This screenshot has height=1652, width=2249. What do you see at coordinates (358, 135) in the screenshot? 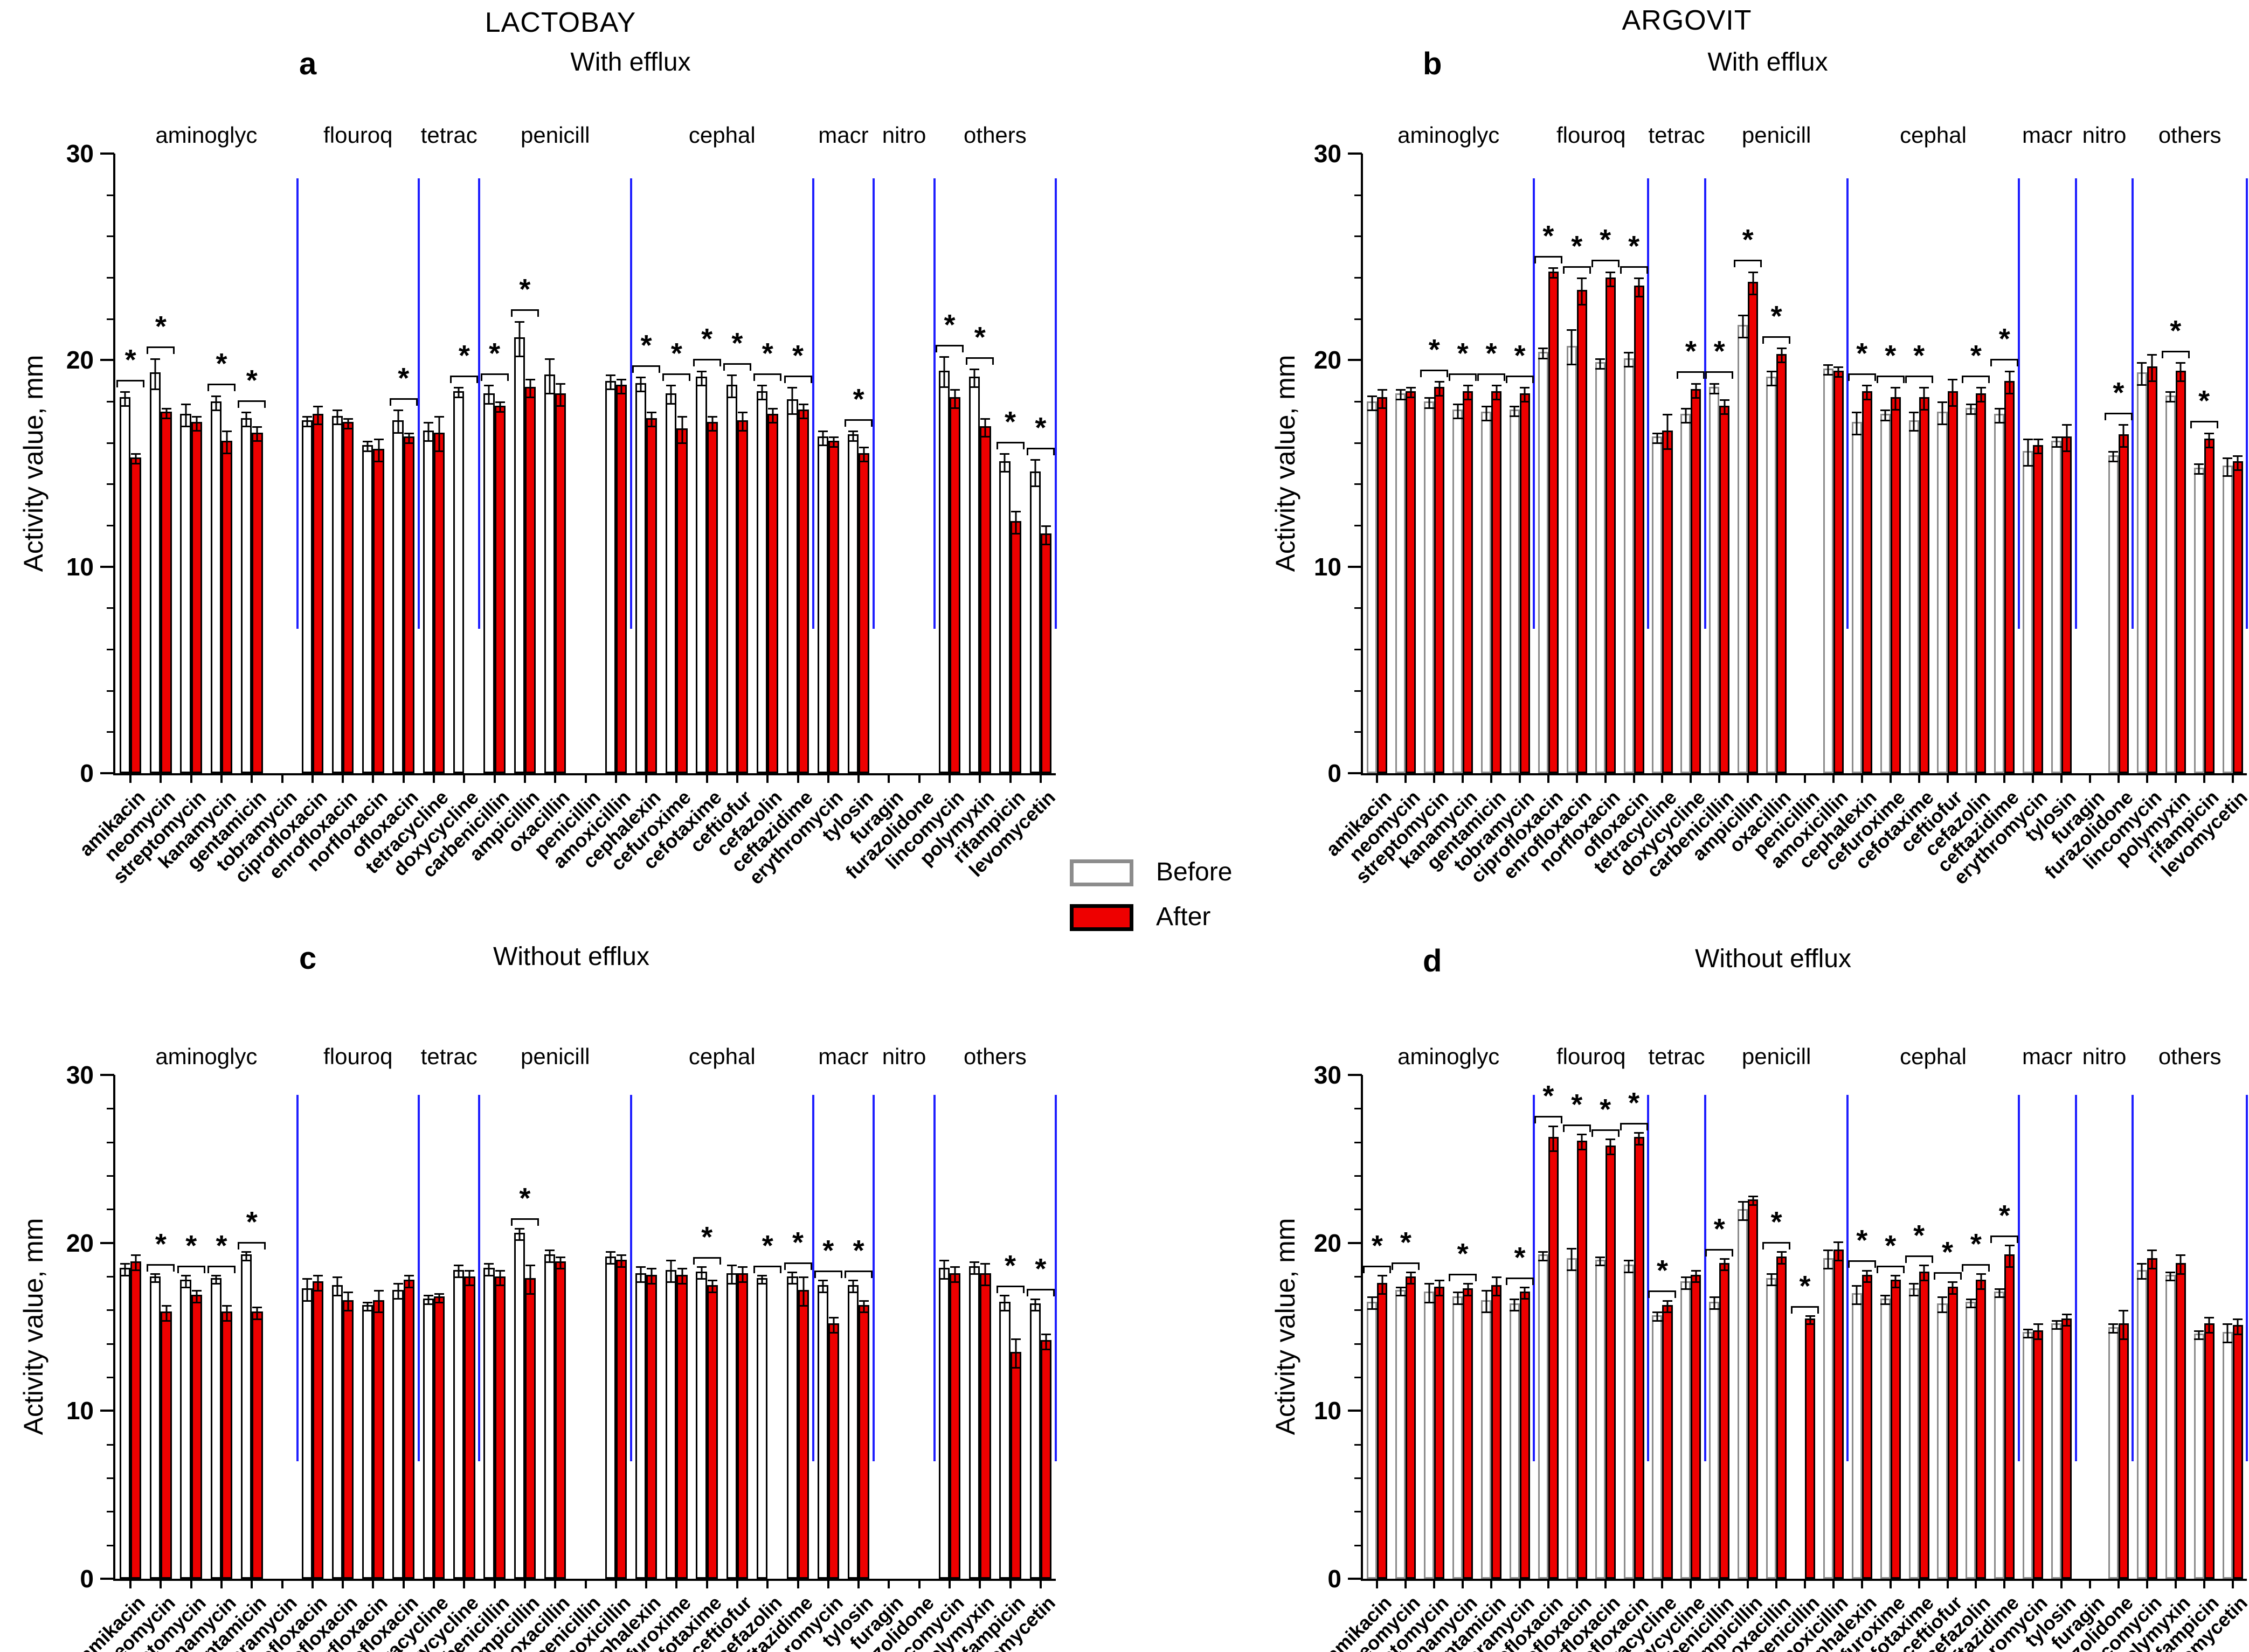
I see `group-label: flouroq` at bounding box center [358, 135].